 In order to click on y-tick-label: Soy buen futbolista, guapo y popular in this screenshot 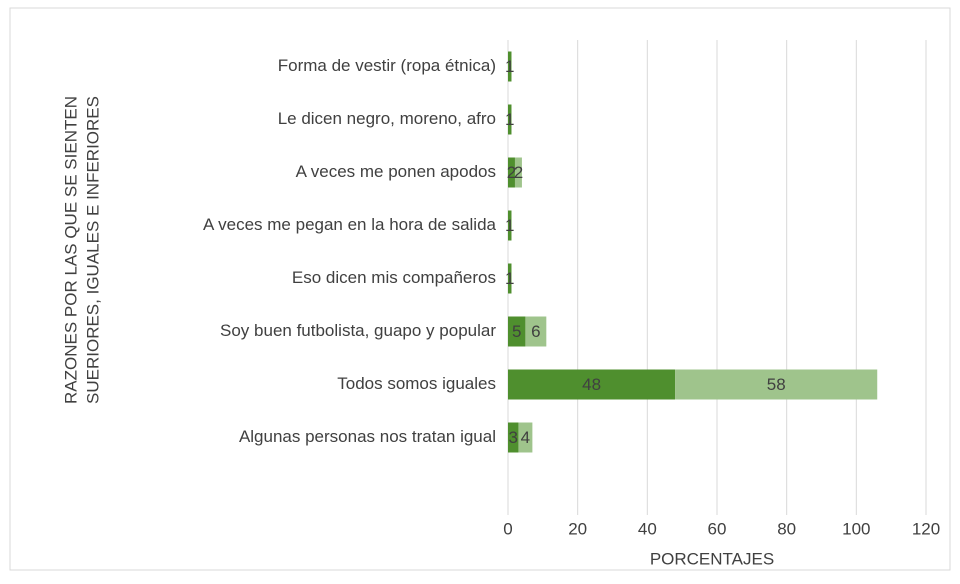, I will do `click(358, 330)`.